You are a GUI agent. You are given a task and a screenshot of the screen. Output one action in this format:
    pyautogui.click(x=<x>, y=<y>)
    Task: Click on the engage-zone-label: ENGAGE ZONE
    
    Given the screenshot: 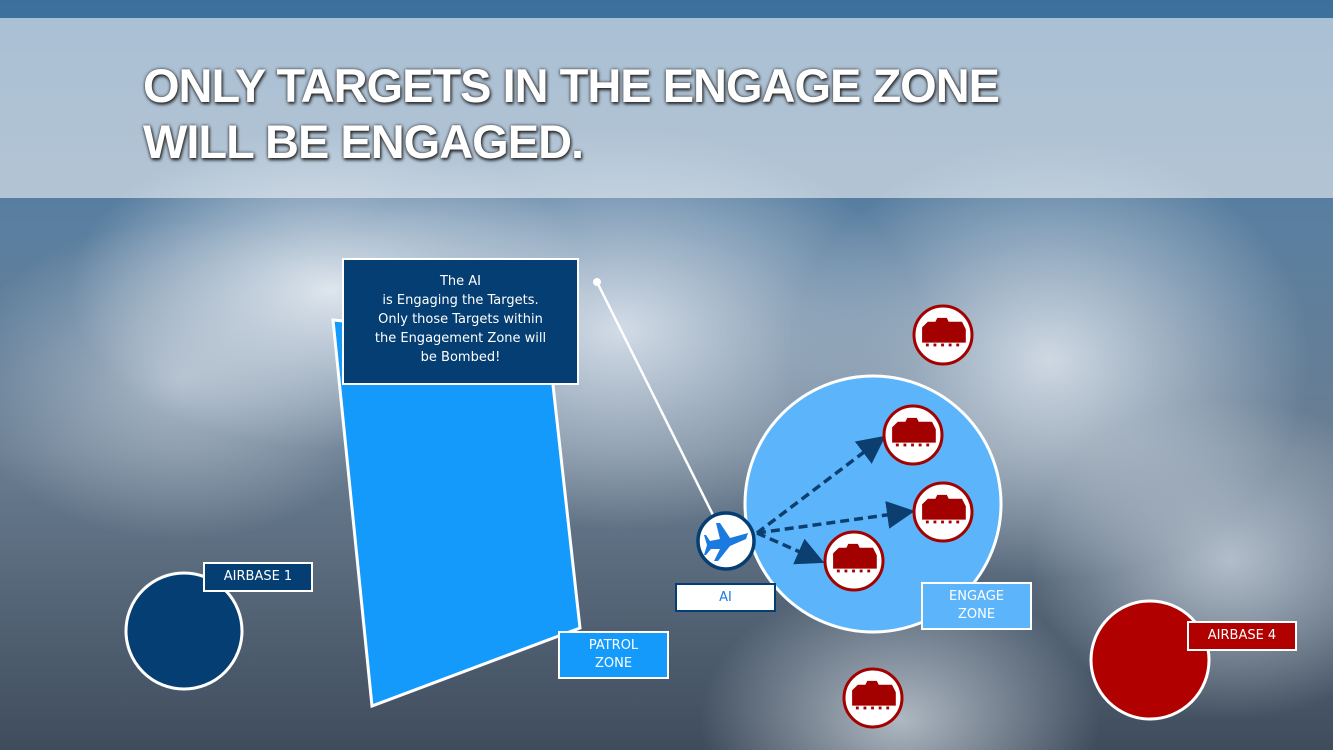 What is the action you would take?
    pyautogui.click(x=976, y=606)
    